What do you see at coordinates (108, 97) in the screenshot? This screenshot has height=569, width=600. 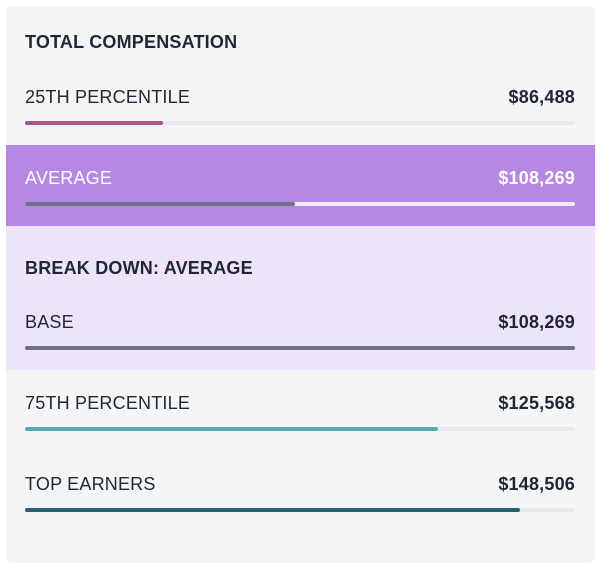 I see `row-label: 25TH PERCENTILE` at bounding box center [108, 97].